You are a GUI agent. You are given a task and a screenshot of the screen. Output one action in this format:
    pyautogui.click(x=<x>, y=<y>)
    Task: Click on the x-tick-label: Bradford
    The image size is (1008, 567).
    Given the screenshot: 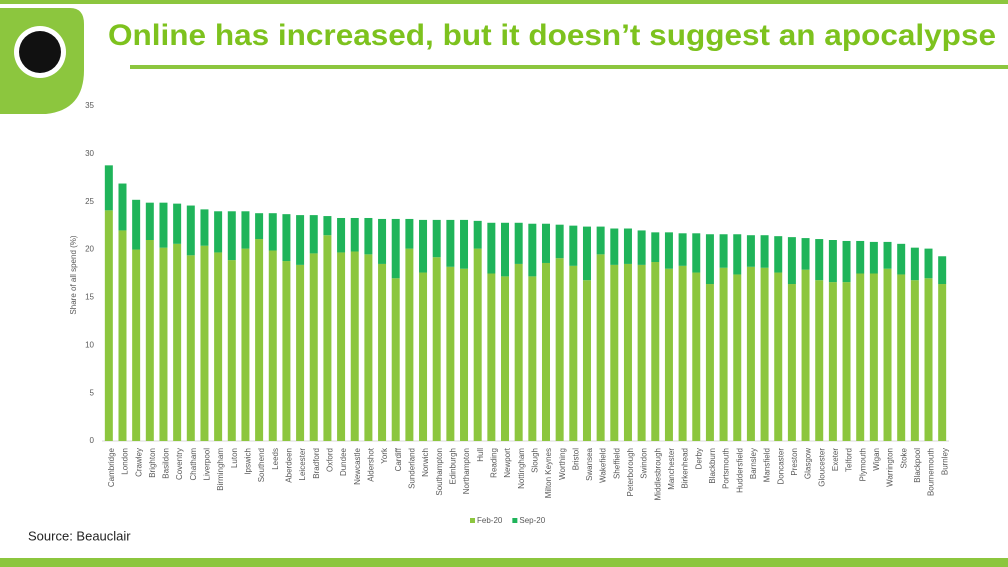 What is the action you would take?
    pyautogui.click(x=316, y=463)
    